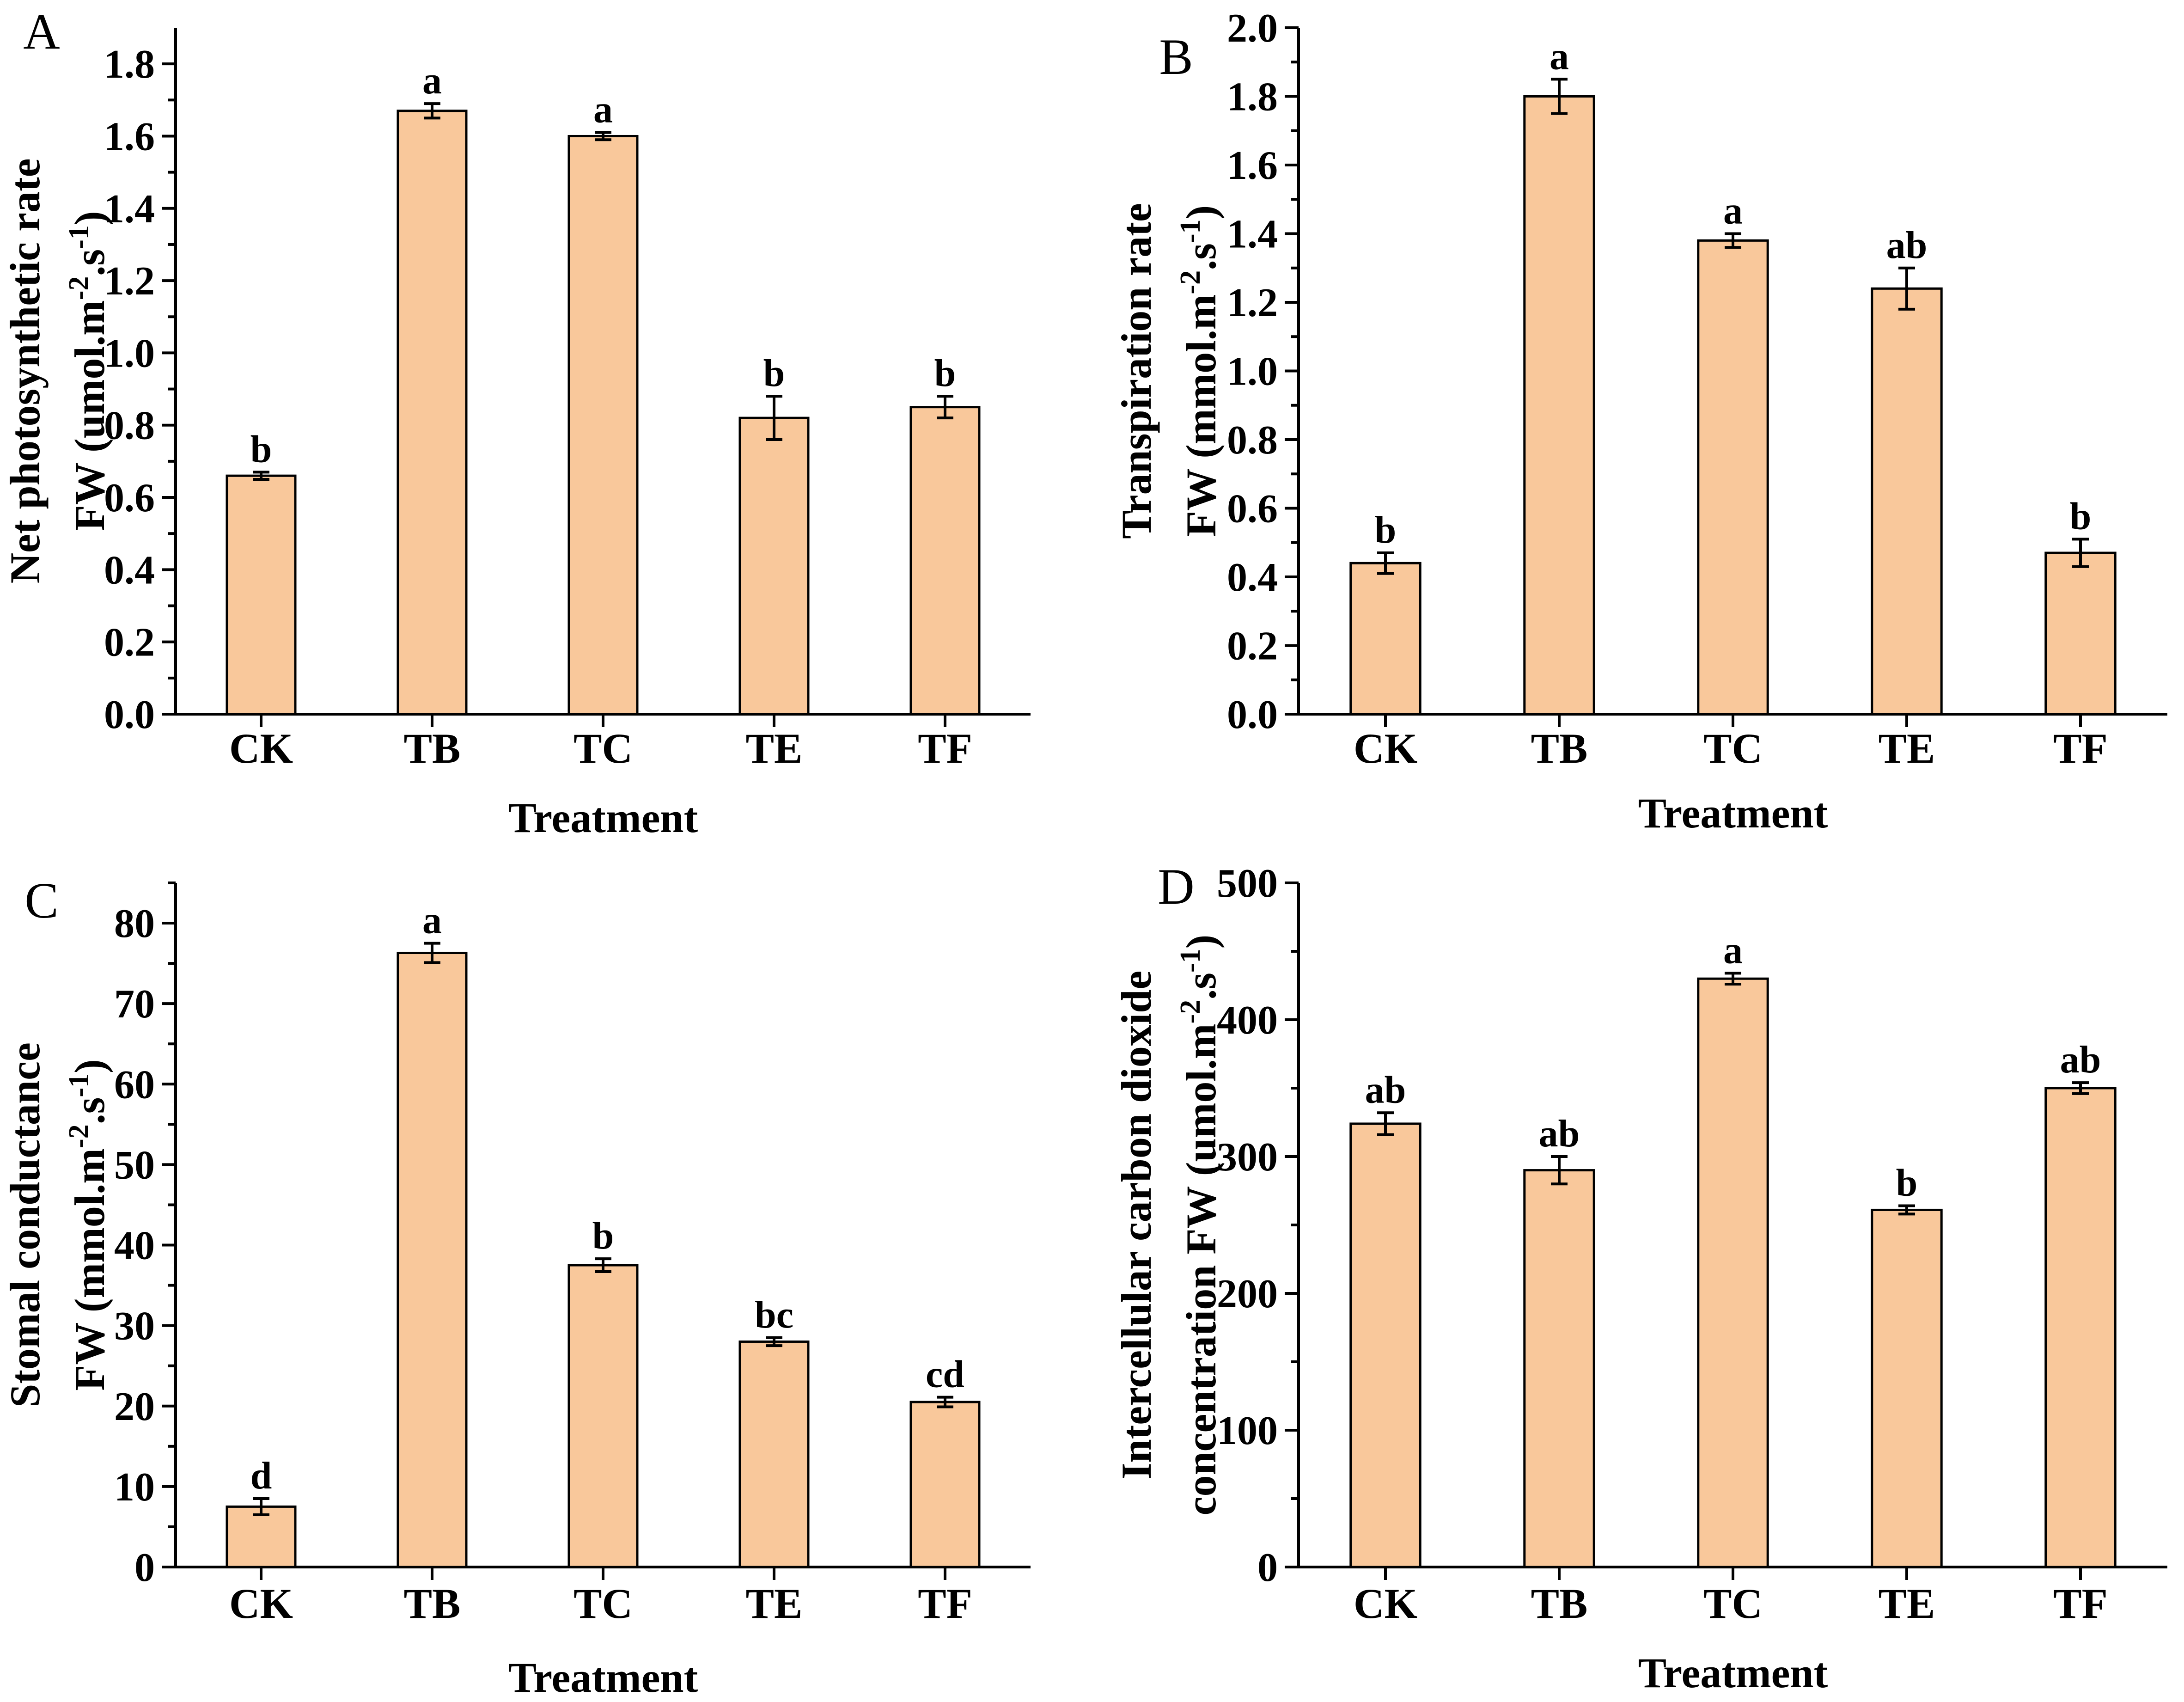 The image size is (2184, 1702). Describe the element at coordinates (134, 1406) in the screenshot. I see `y-tick-label: 20` at that location.